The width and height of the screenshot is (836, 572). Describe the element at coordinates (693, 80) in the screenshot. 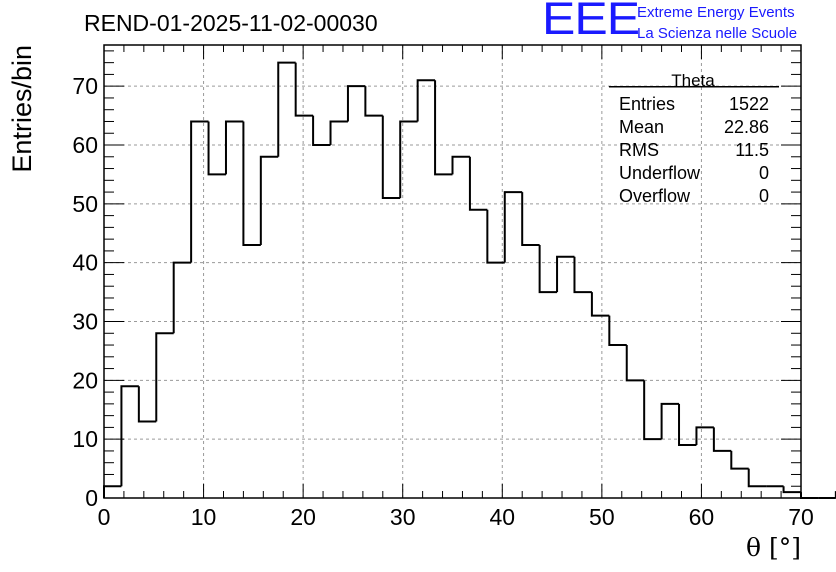

I see `stats-title: Theta` at that location.